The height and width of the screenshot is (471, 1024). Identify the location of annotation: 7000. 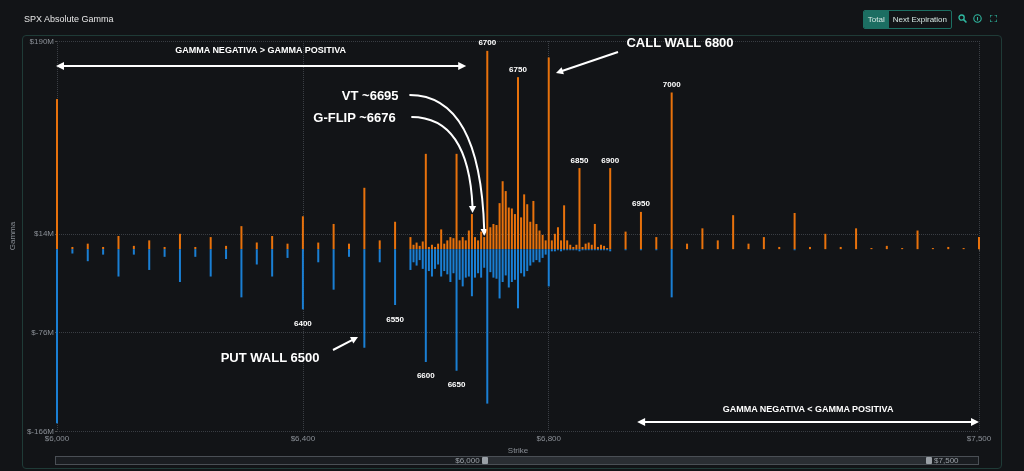
(672, 84).